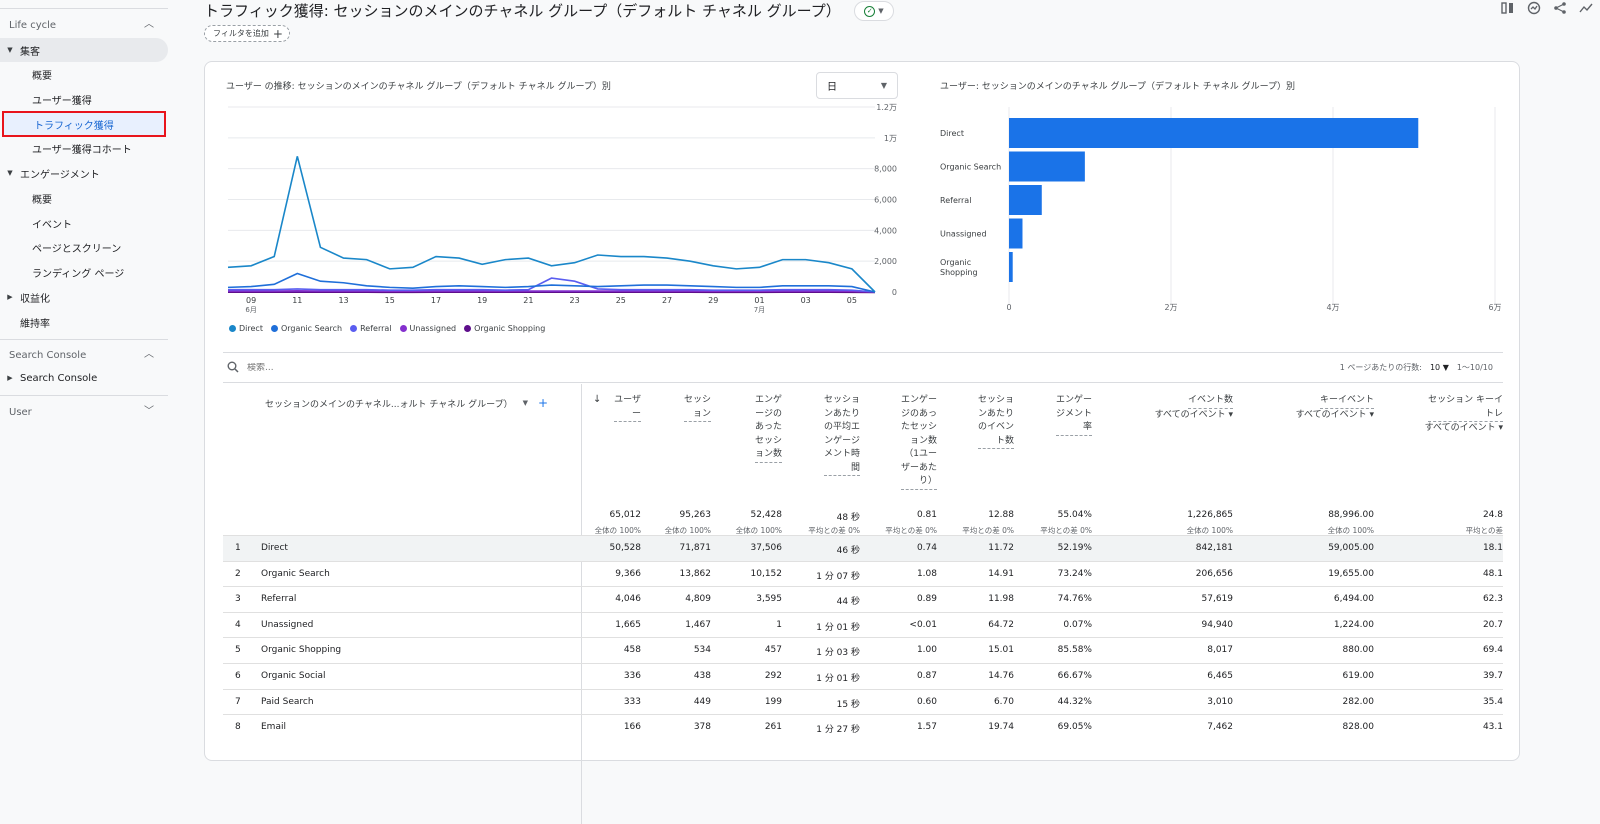 Image resolution: width=1600 pixels, height=824 pixels. What do you see at coordinates (713, 300) in the screenshot?
I see `x-tick-label: 29` at bounding box center [713, 300].